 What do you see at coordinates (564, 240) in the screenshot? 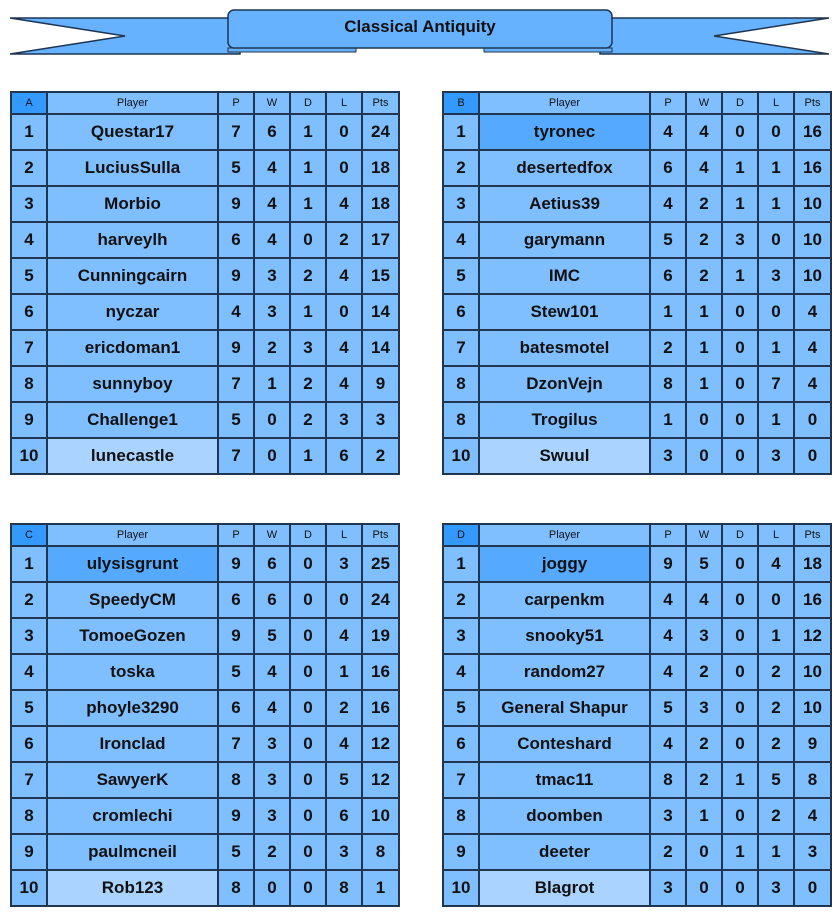
I see `player-cell: garymann` at bounding box center [564, 240].